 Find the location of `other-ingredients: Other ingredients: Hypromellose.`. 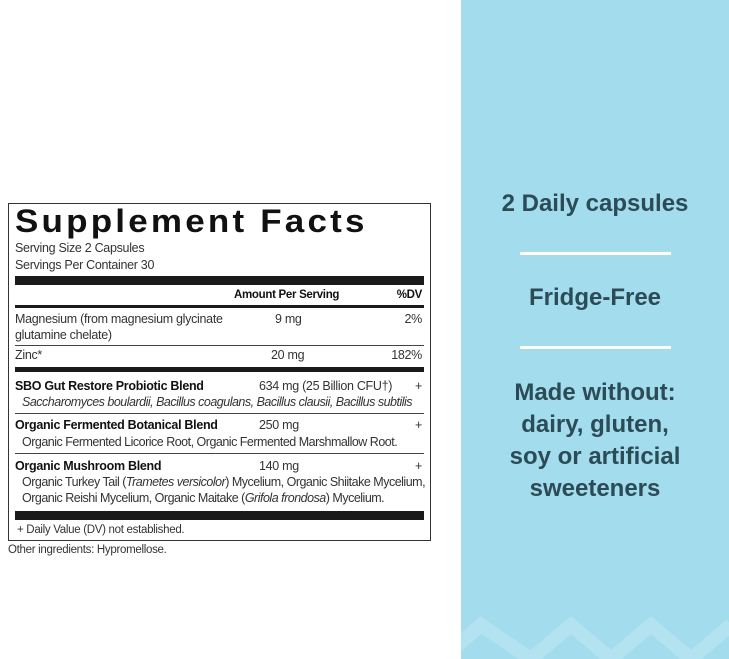

other-ingredients: Other ingredients: Hypromellose. is located at coordinates (87, 550).